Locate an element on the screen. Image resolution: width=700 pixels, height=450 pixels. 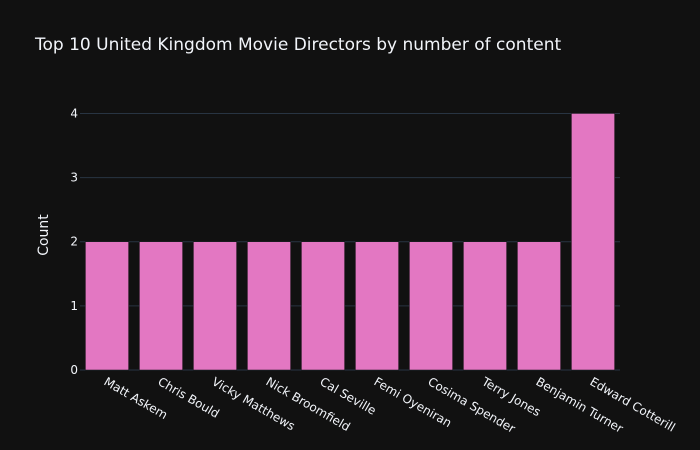
y-tick-label: 4 is located at coordinates (74, 113).